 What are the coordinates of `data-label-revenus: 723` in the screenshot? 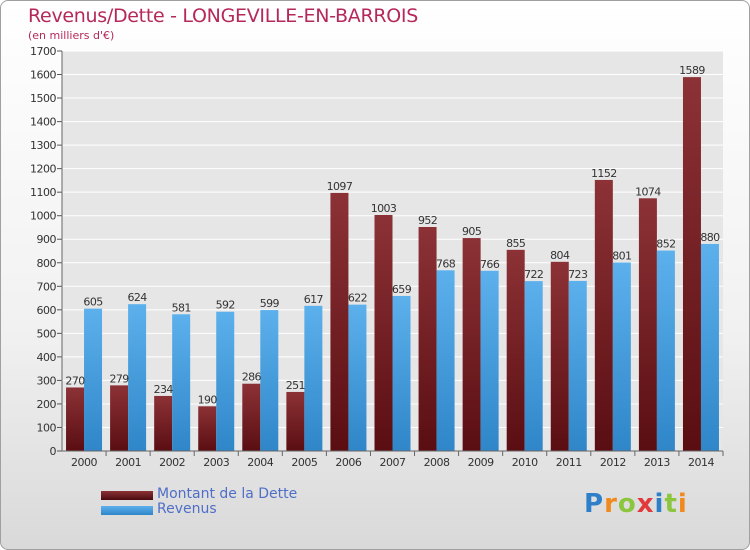 It's located at (578, 274).